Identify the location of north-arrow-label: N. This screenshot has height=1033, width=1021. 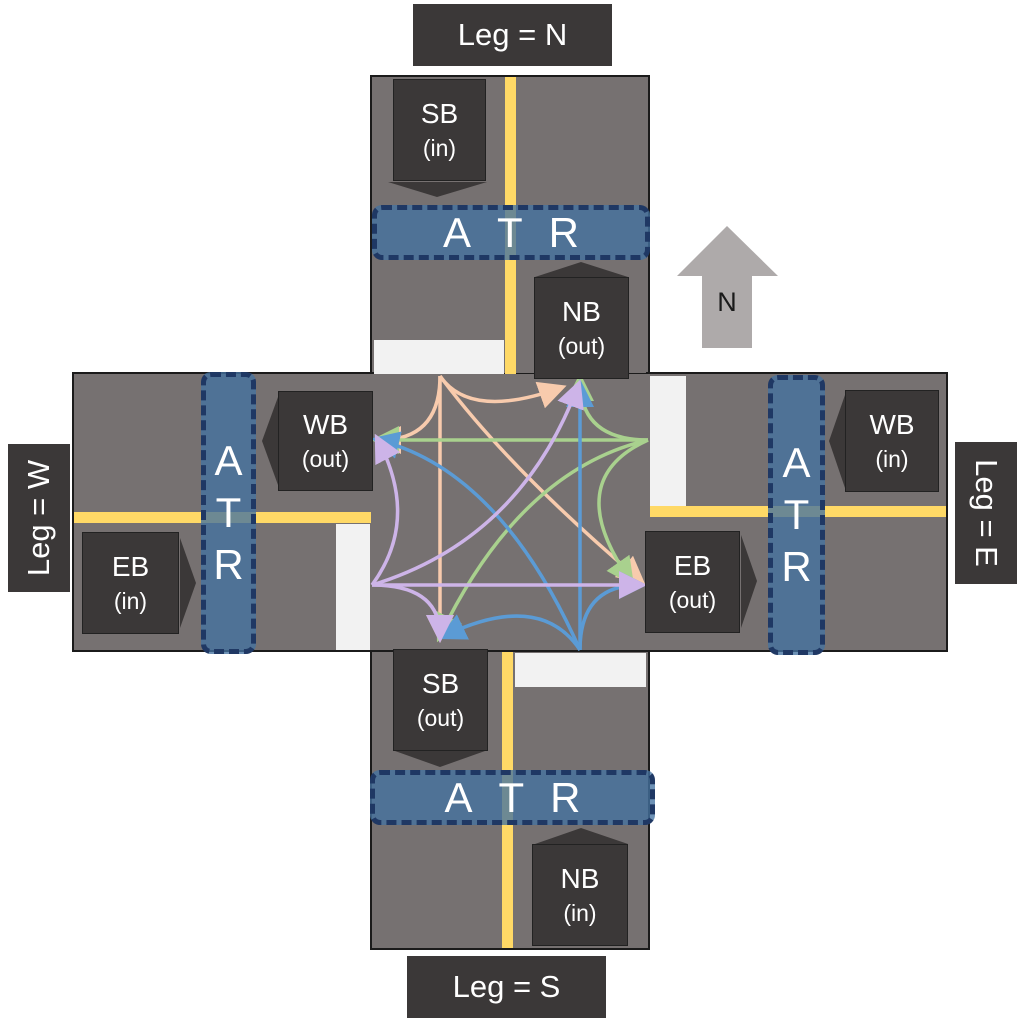
(727, 301).